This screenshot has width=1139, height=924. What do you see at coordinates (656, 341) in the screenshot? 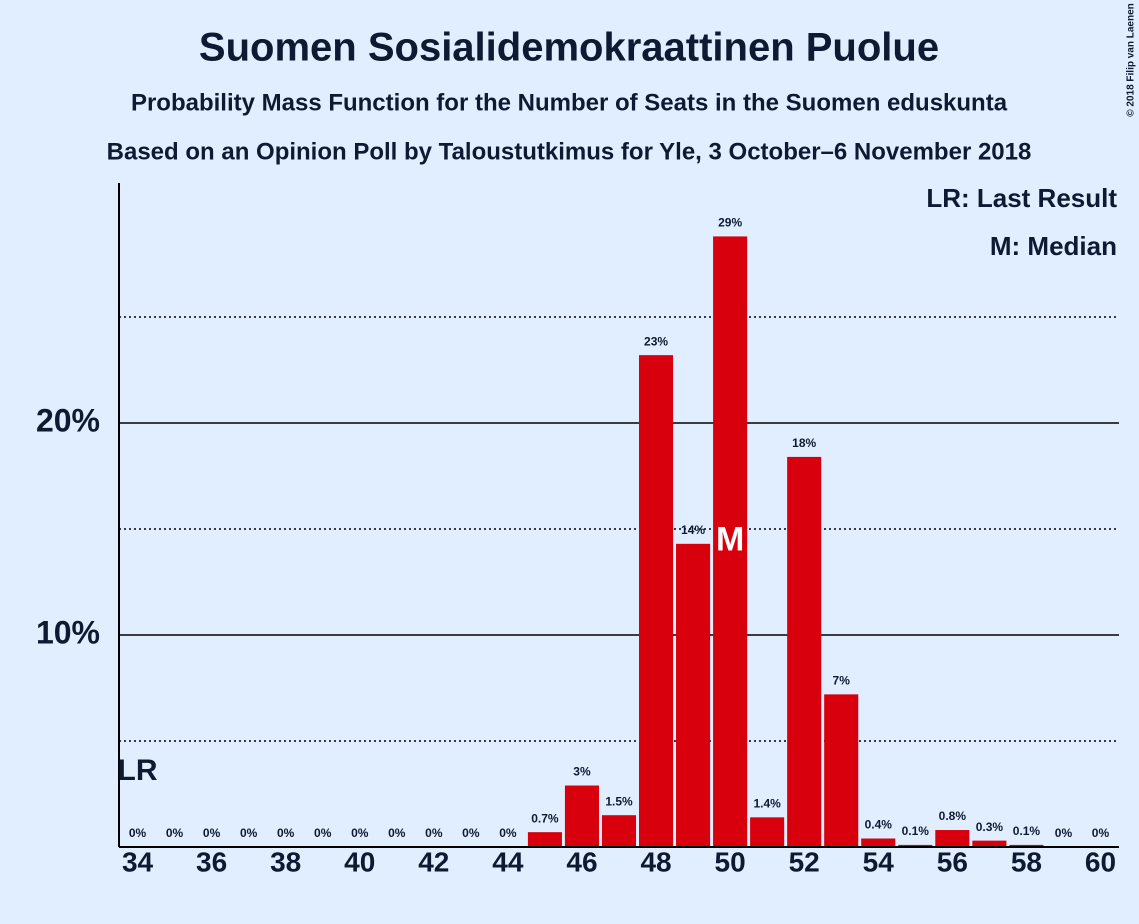
I see `value-label: 23%` at bounding box center [656, 341].